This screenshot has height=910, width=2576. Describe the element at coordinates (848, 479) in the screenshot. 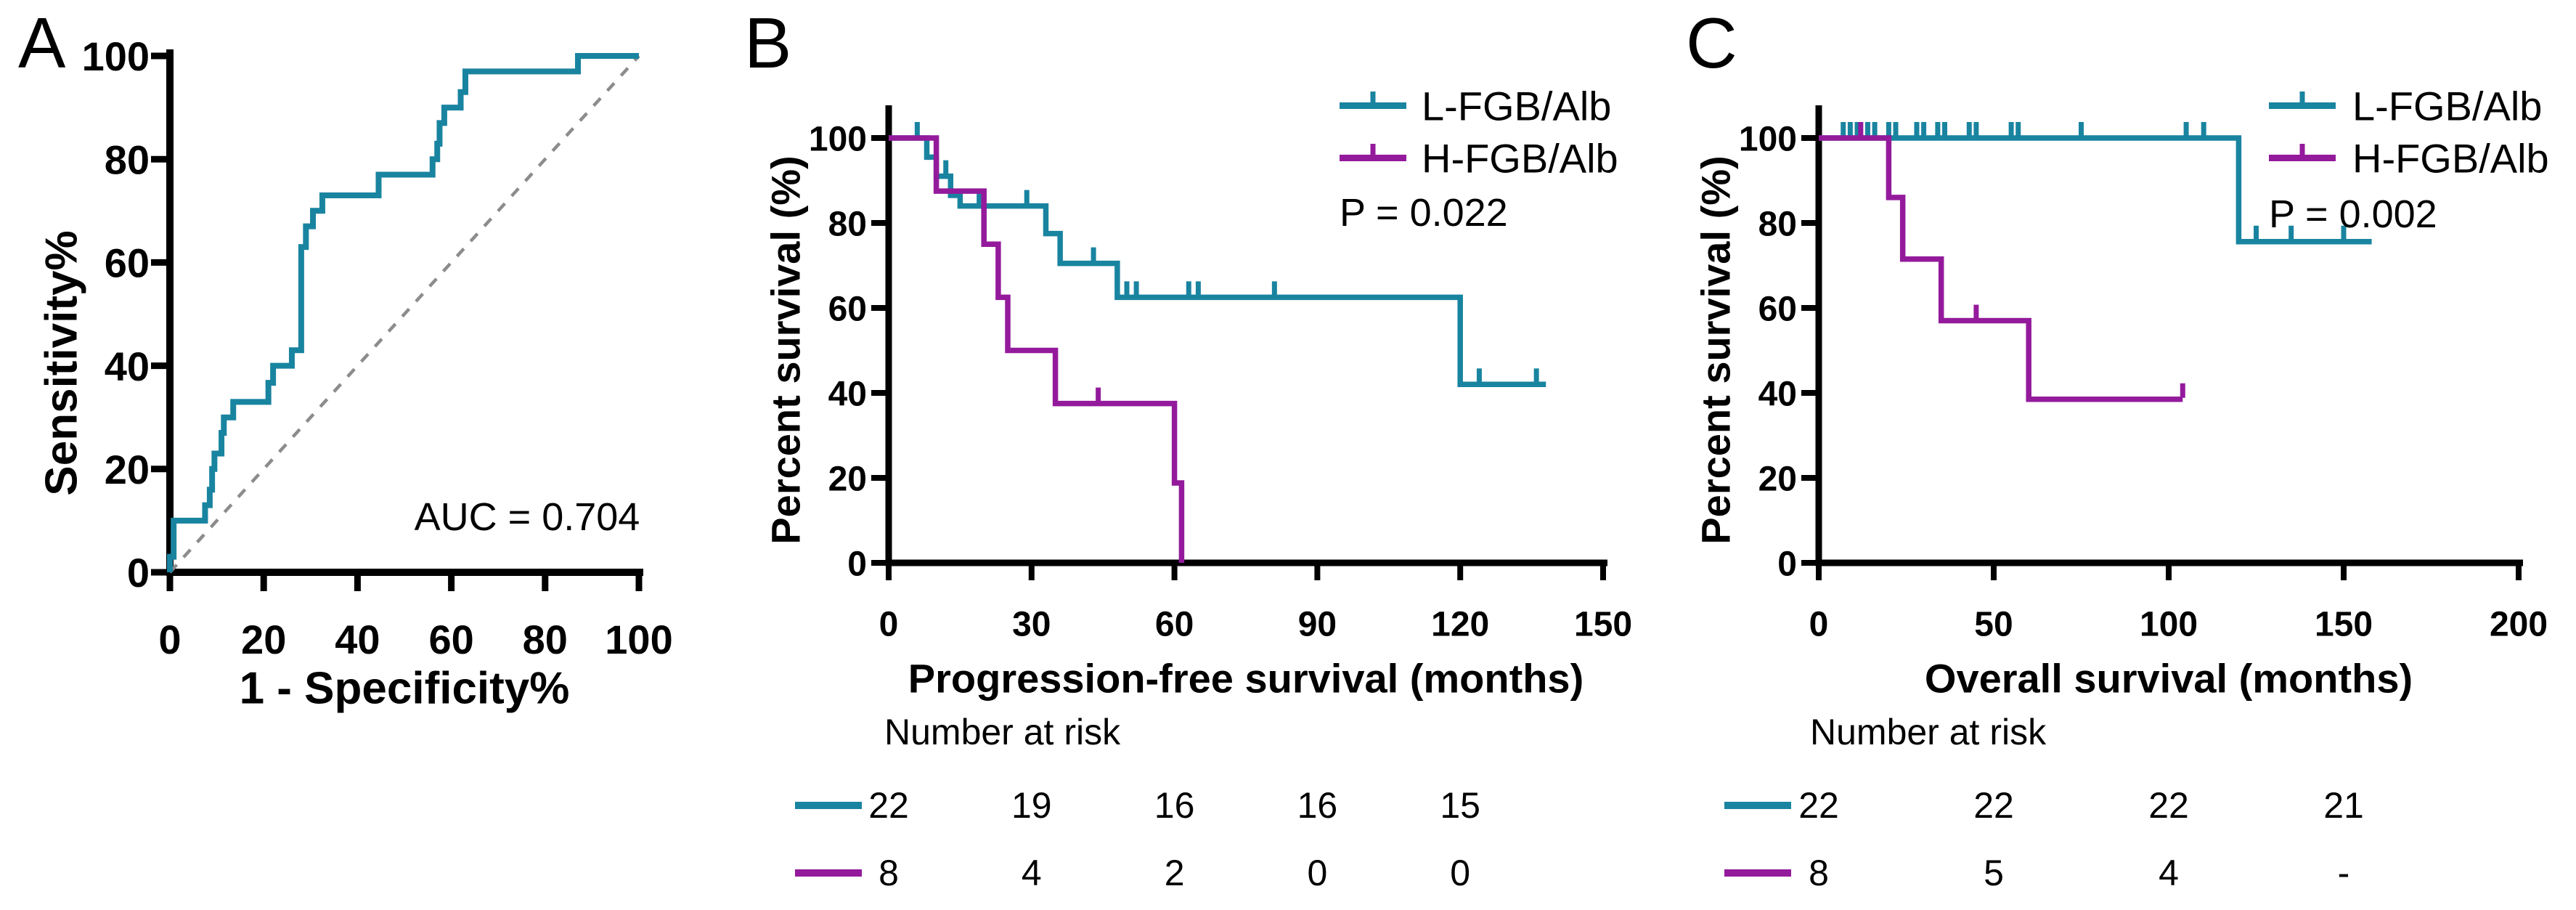

I see `pfs-y-tick-label: 20` at that location.